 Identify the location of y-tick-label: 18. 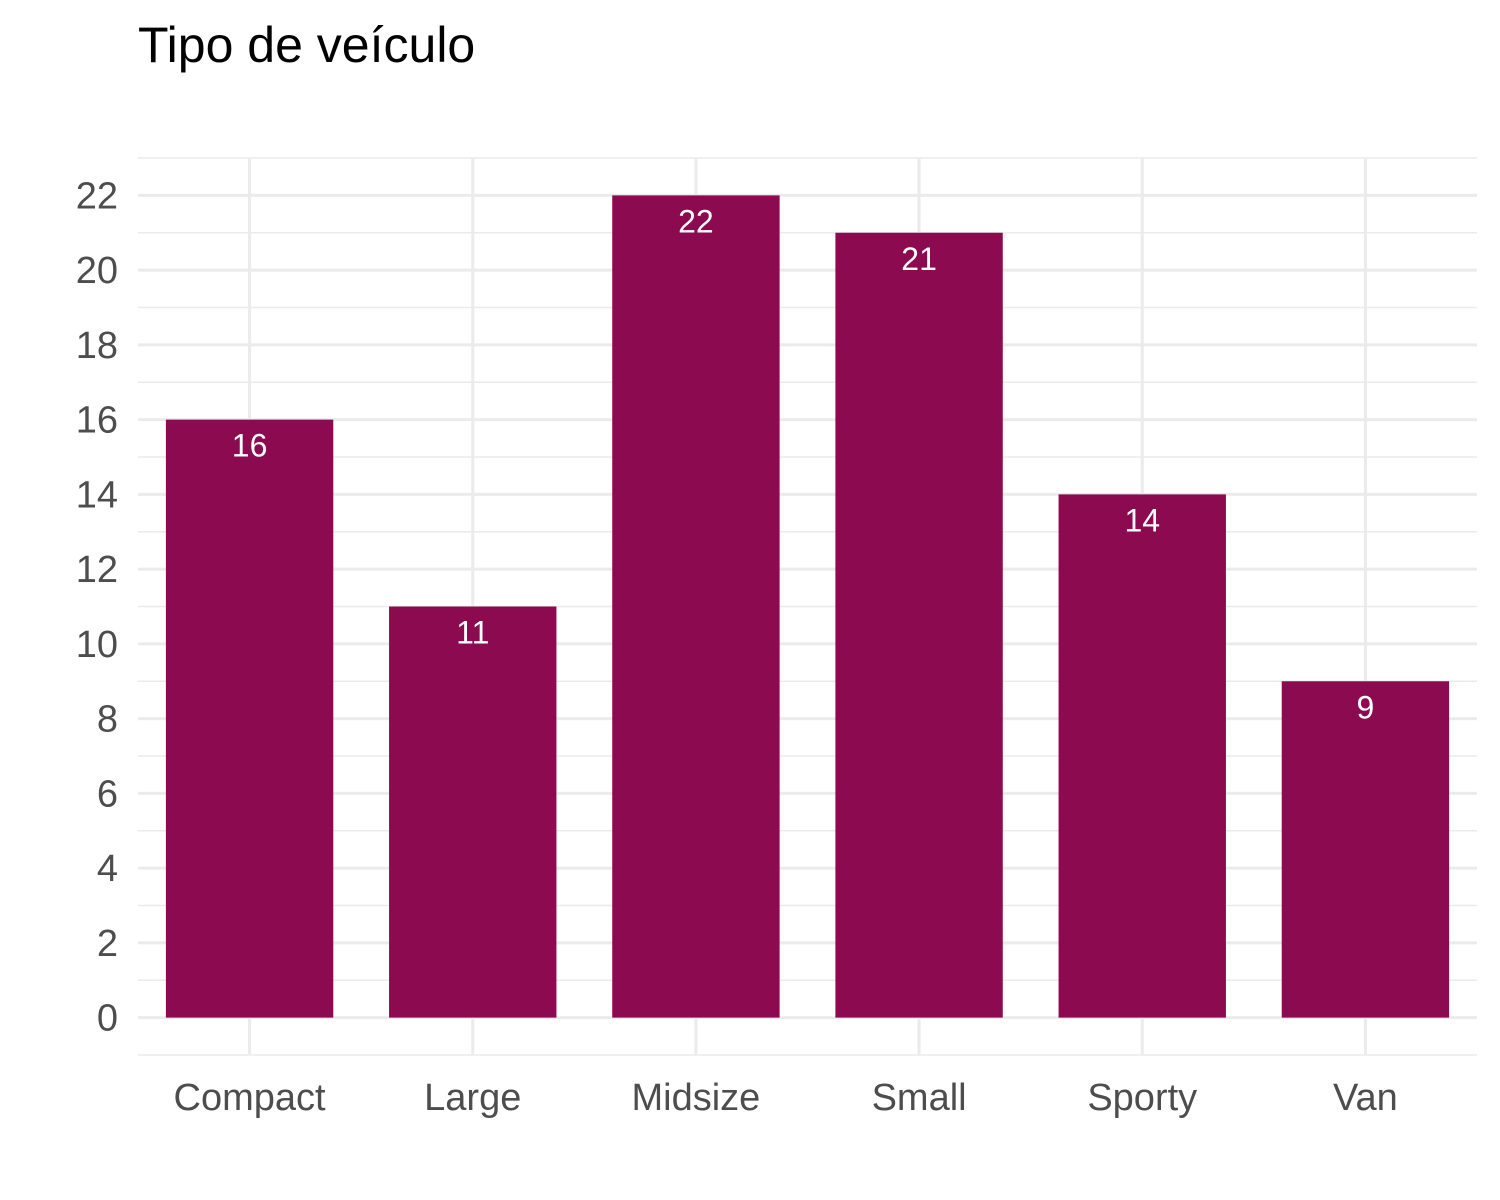
(97, 346).